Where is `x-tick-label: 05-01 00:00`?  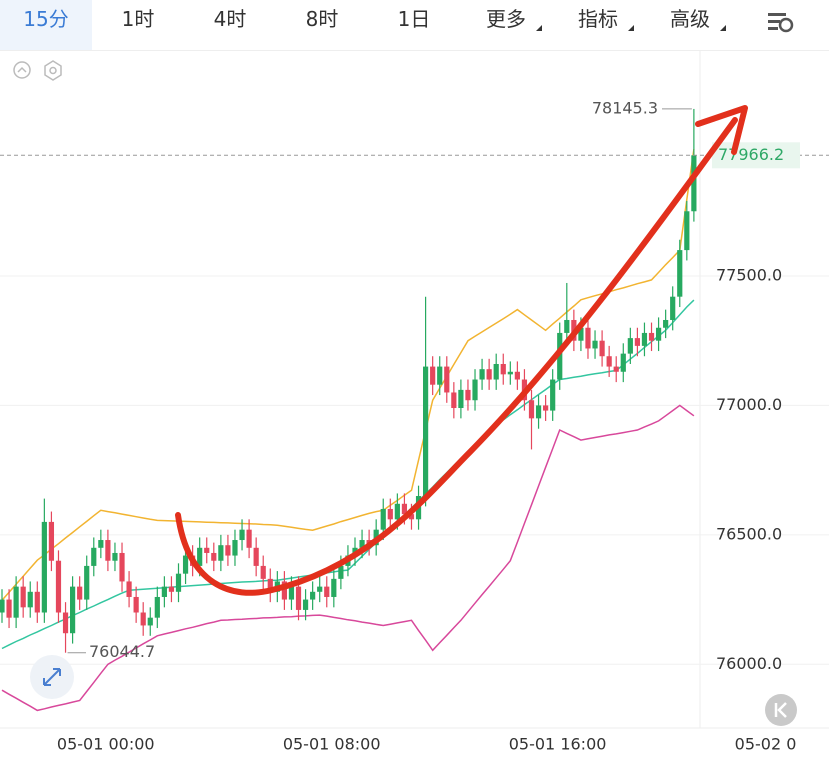 x-tick-label: 05-01 00:00 is located at coordinates (106, 744).